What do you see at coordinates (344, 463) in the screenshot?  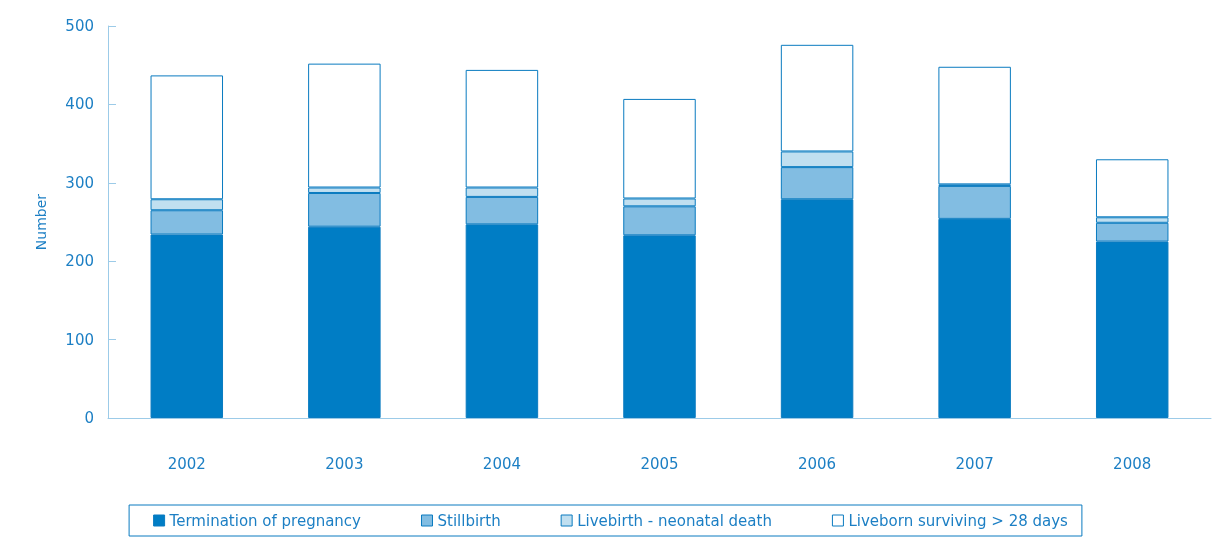 I see `x-tick-label: 2003` at bounding box center [344, 463].